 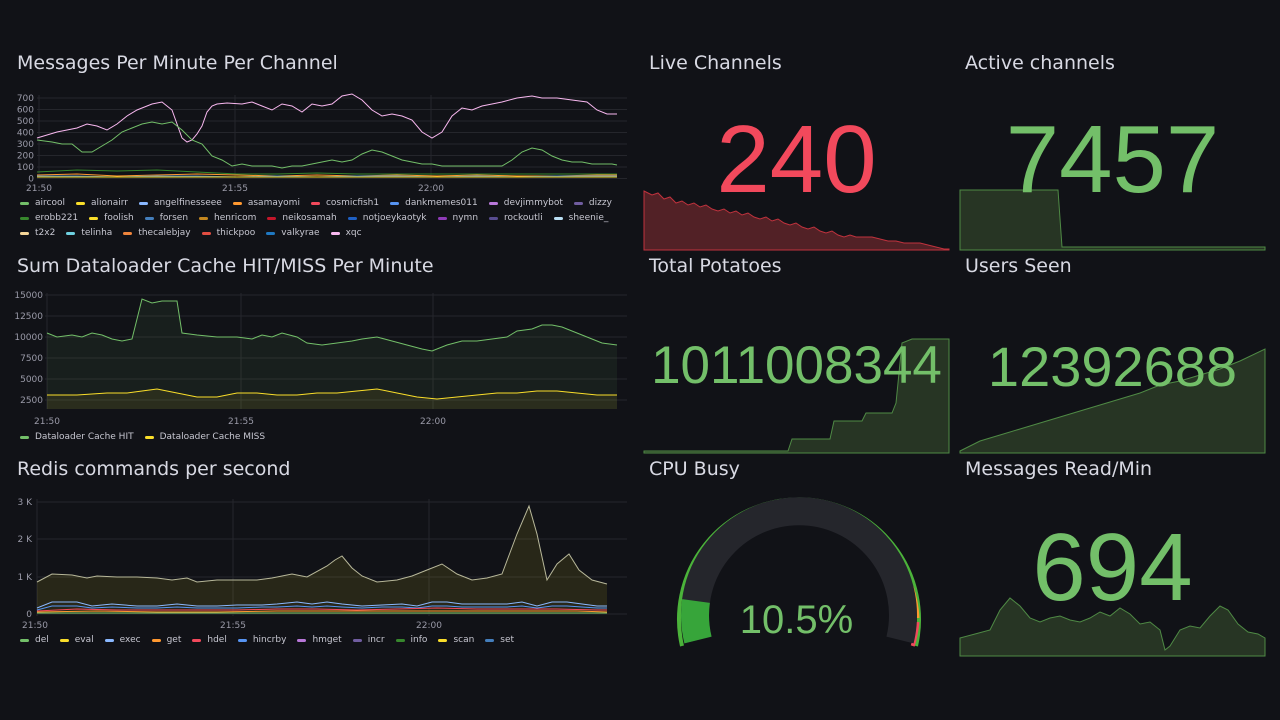 I want to click on legend-item: eval, so click(x=76, y=640).